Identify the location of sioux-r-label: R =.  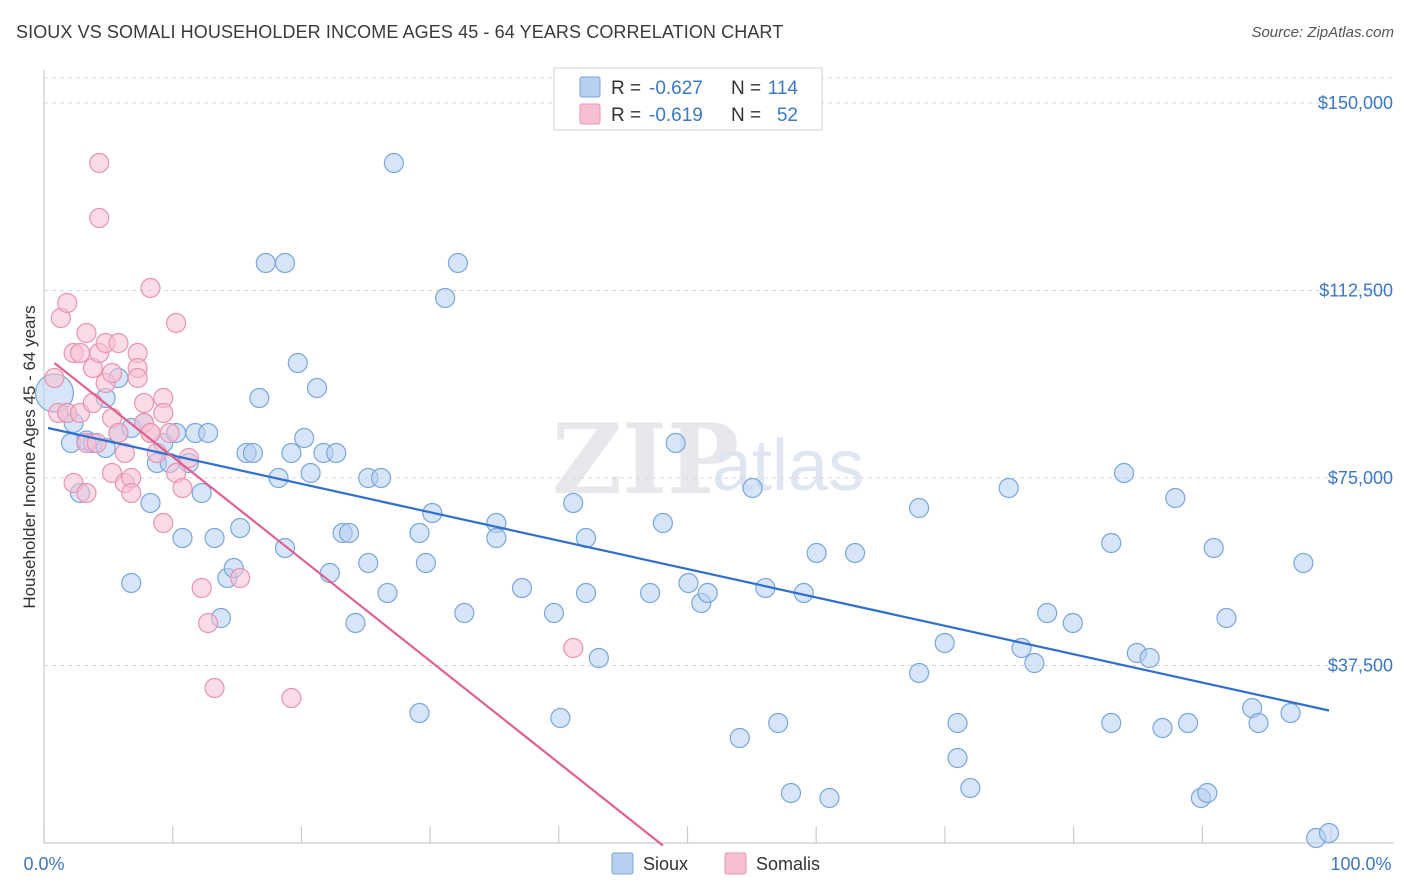
(626, 88).